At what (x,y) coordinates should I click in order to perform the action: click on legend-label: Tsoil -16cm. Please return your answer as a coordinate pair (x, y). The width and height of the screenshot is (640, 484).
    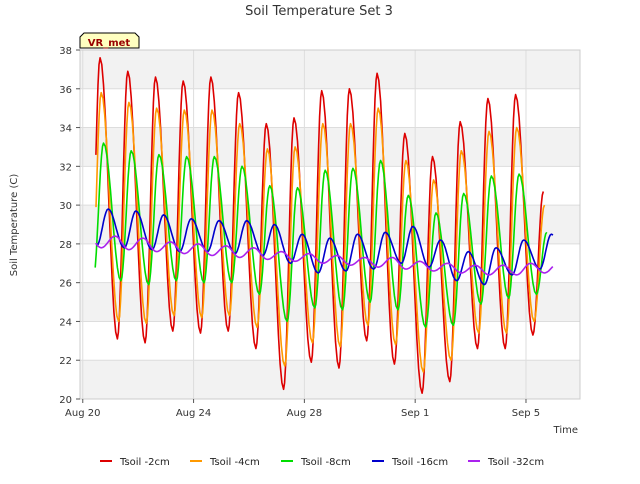
    Looking at the image, I should click on (419, 462).